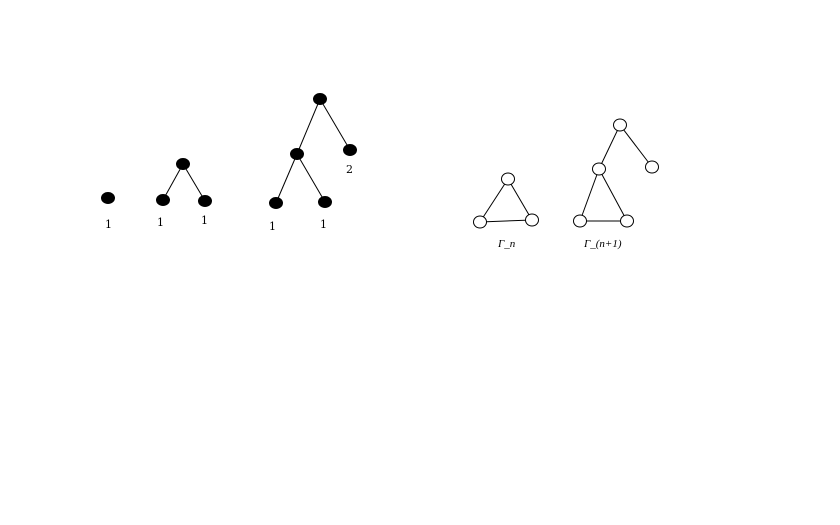 The width and height of the screenshot is (840, 525). Describe the element at coordinates (173, 182) in the screenshot. I see `tree-2-edge-left` at that location.